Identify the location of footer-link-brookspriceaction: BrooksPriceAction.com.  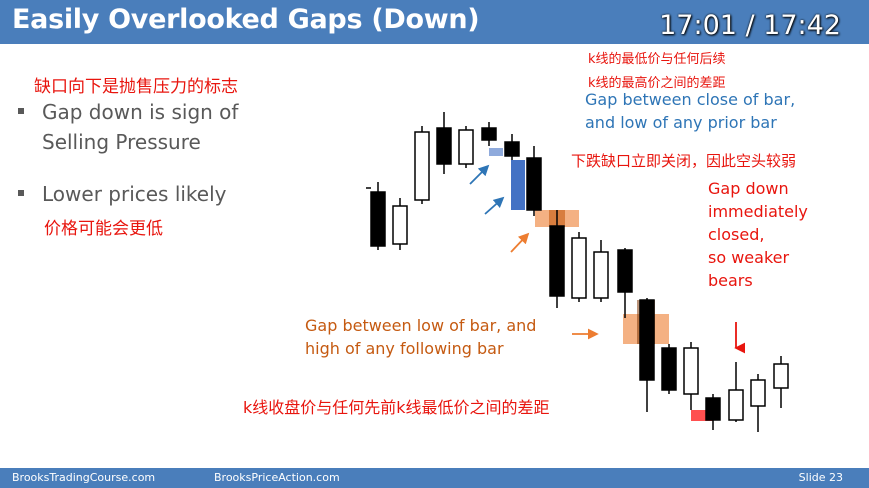
(277, 477).